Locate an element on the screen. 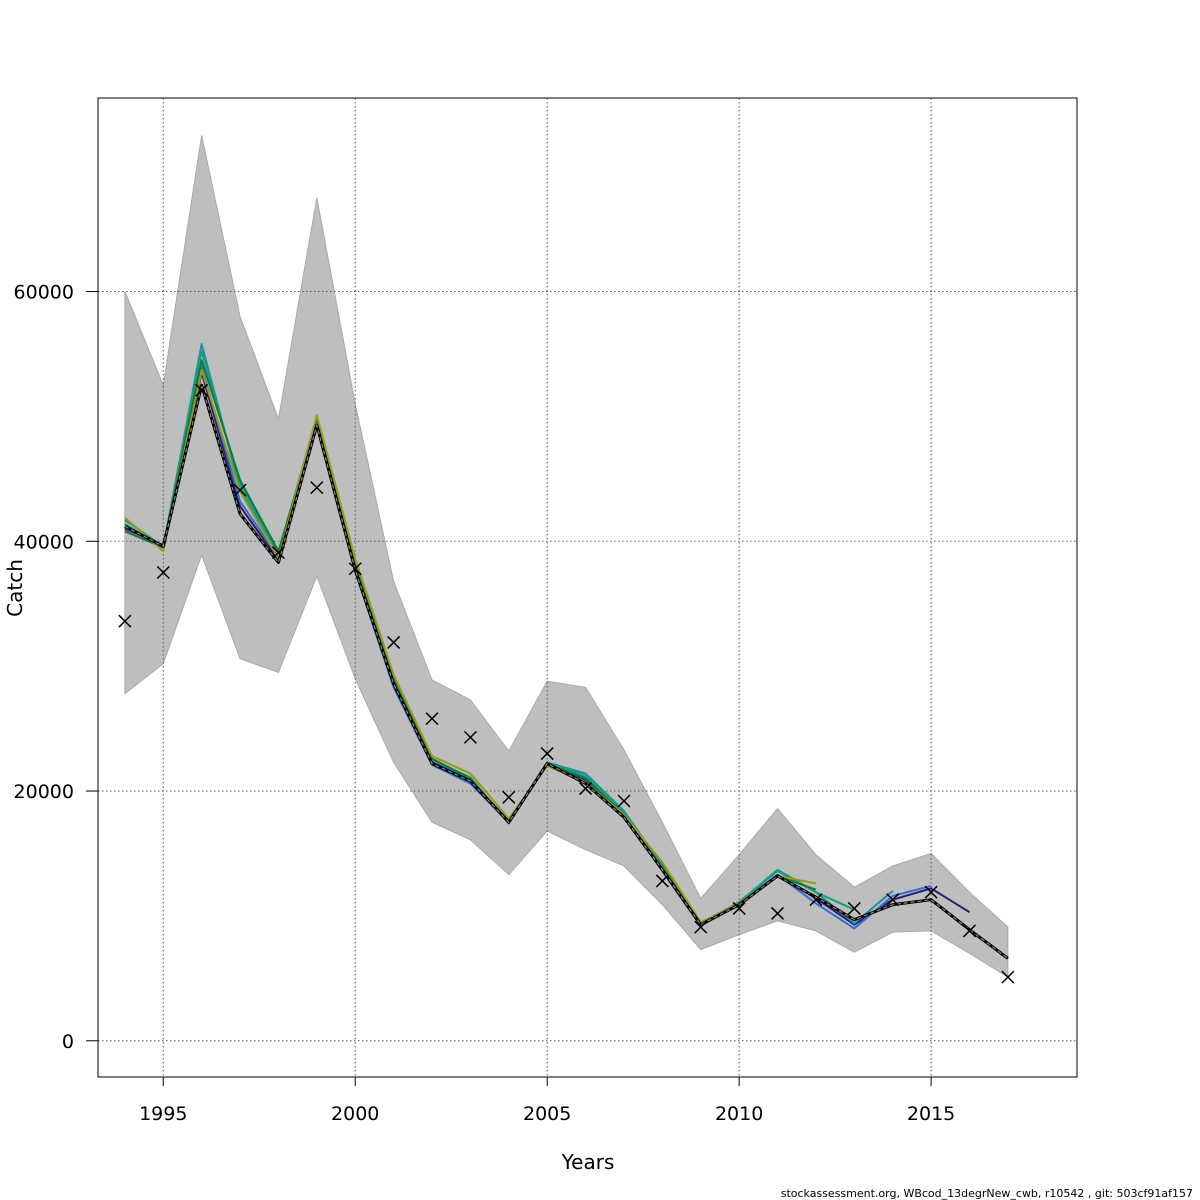 The image size is (1200, 1200). x-tick-label: 2015 is located at coordinates (931, 1114).